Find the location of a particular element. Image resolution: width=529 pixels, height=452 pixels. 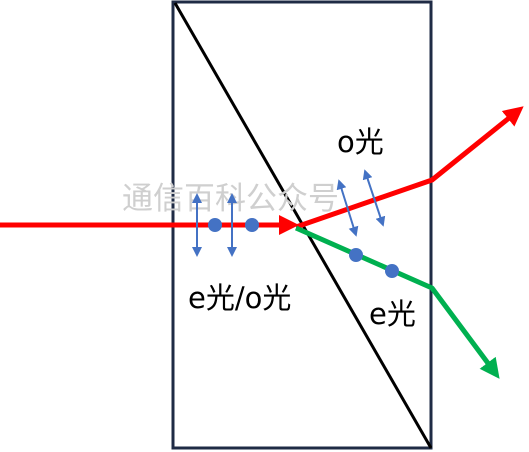

e-ray-path is located at coordinates (397, 302).